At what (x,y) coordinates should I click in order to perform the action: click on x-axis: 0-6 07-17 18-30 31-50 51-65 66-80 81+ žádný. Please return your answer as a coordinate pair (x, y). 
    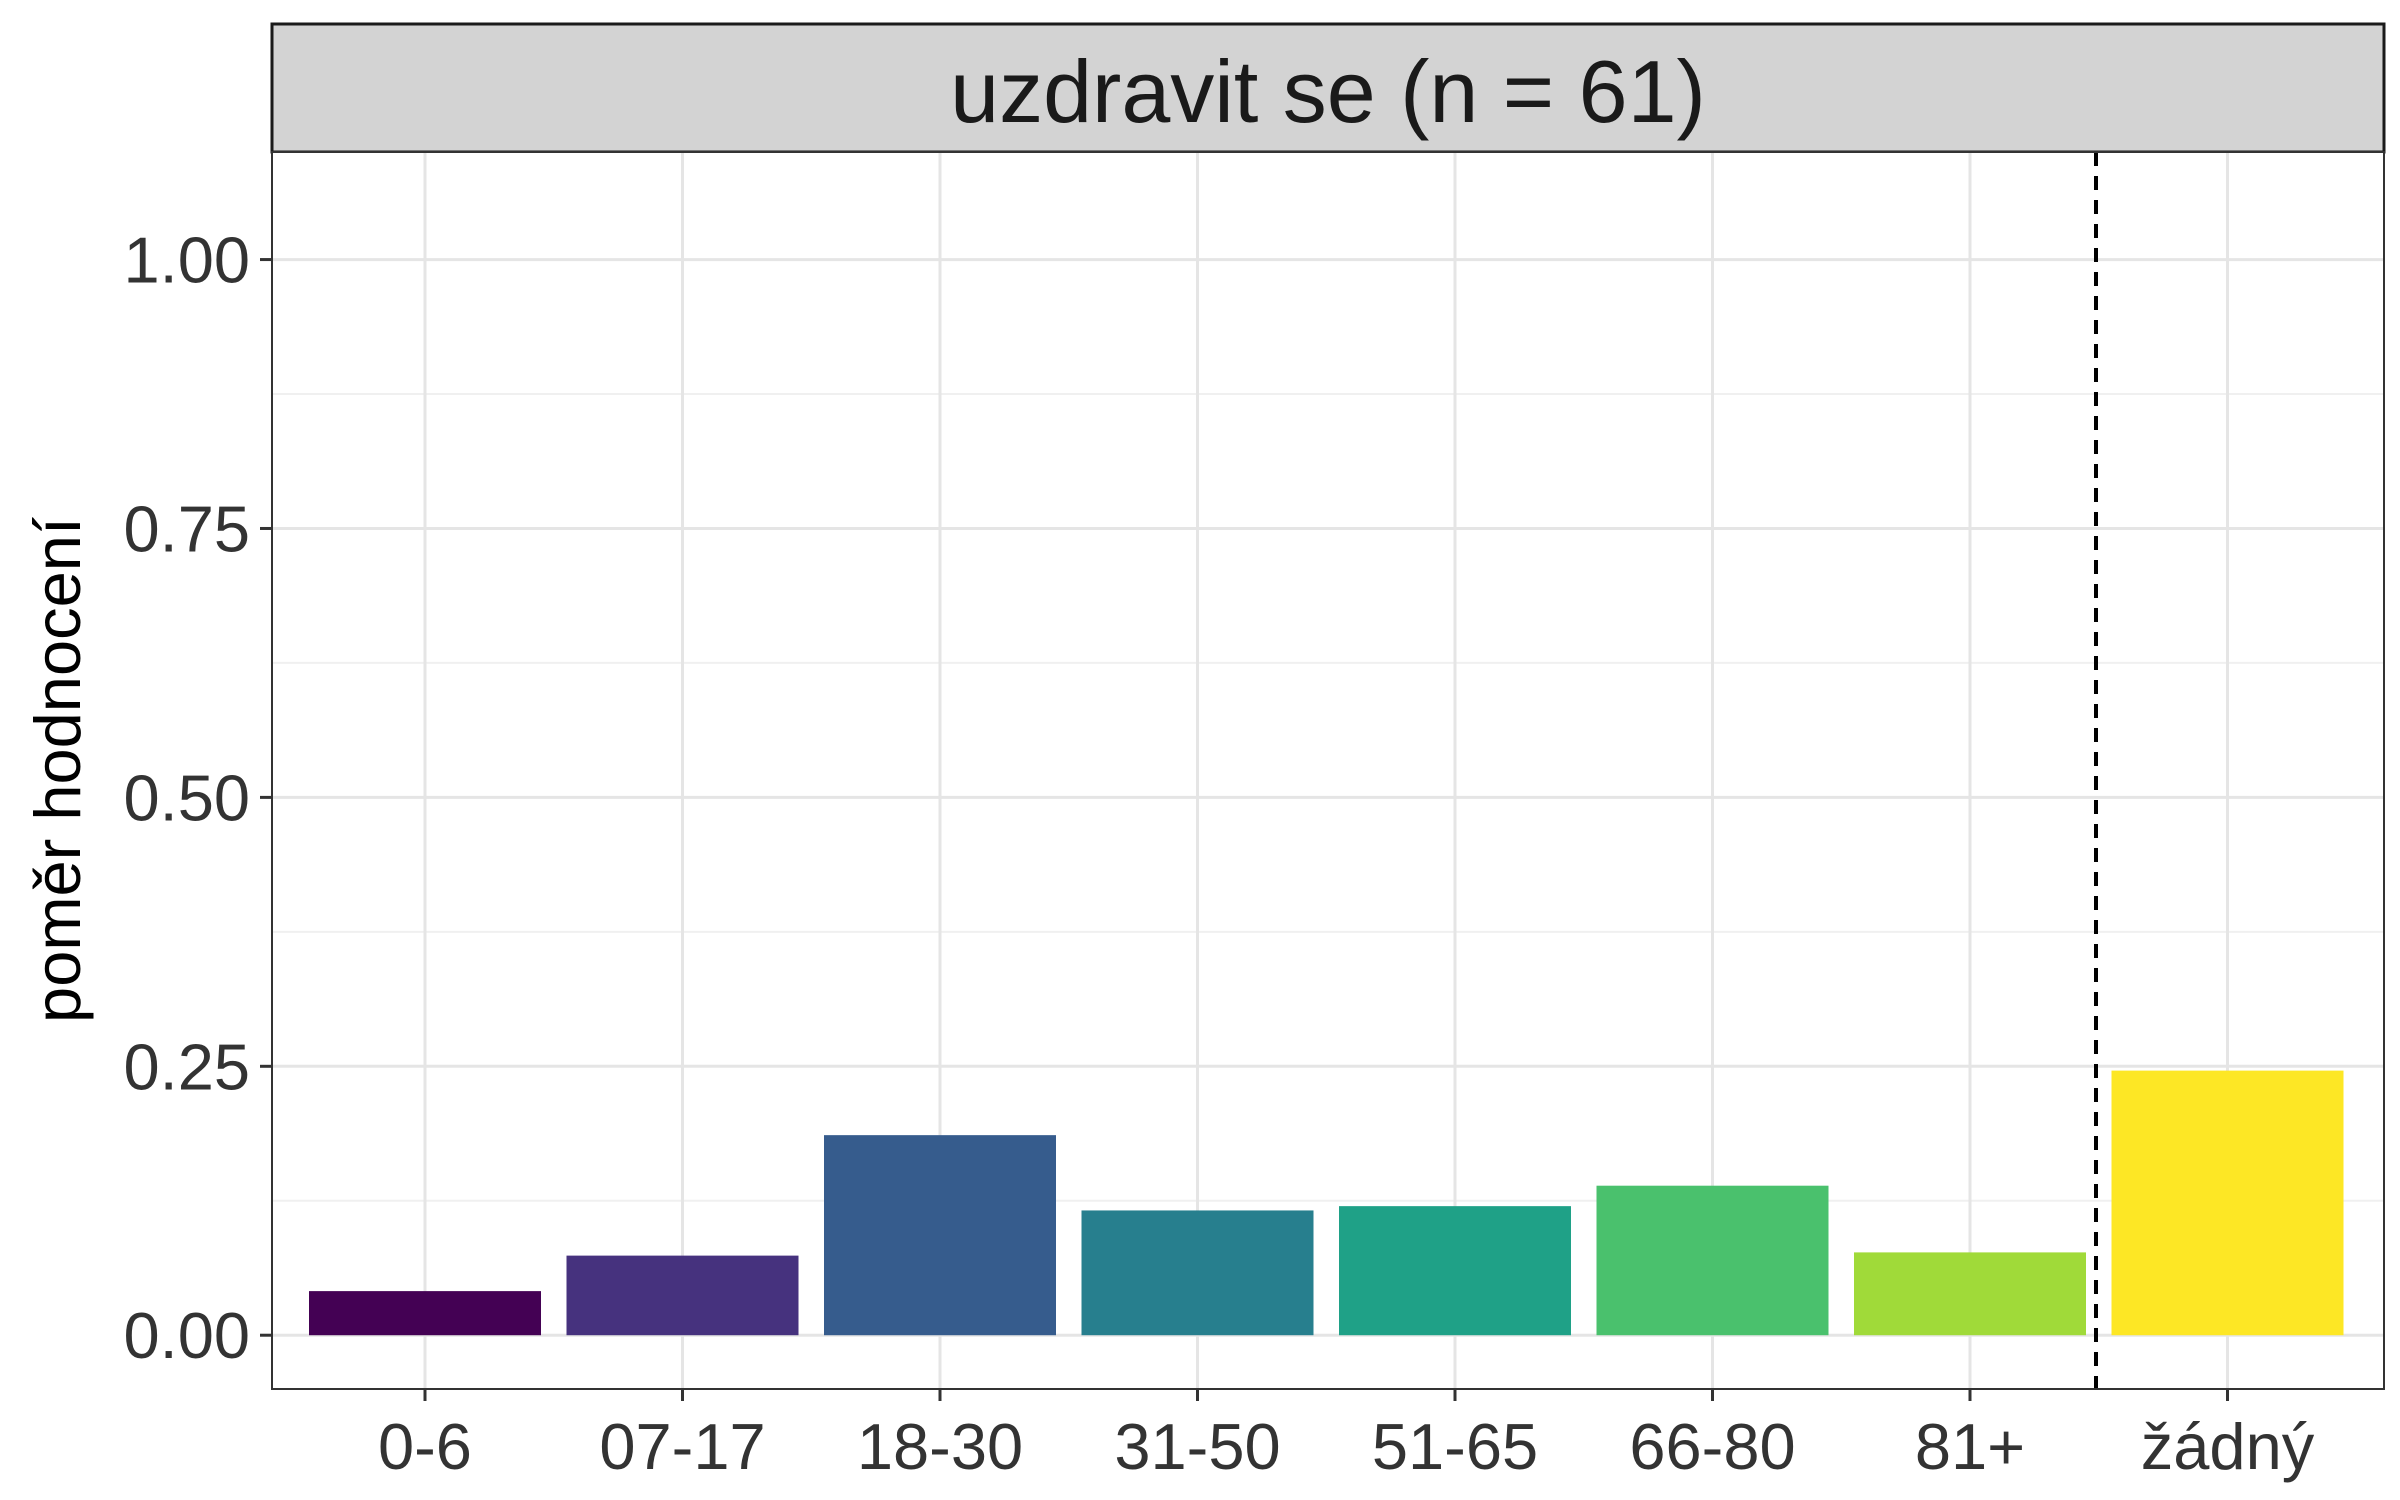
    Looking at the image, I should click on (1346, 1436).